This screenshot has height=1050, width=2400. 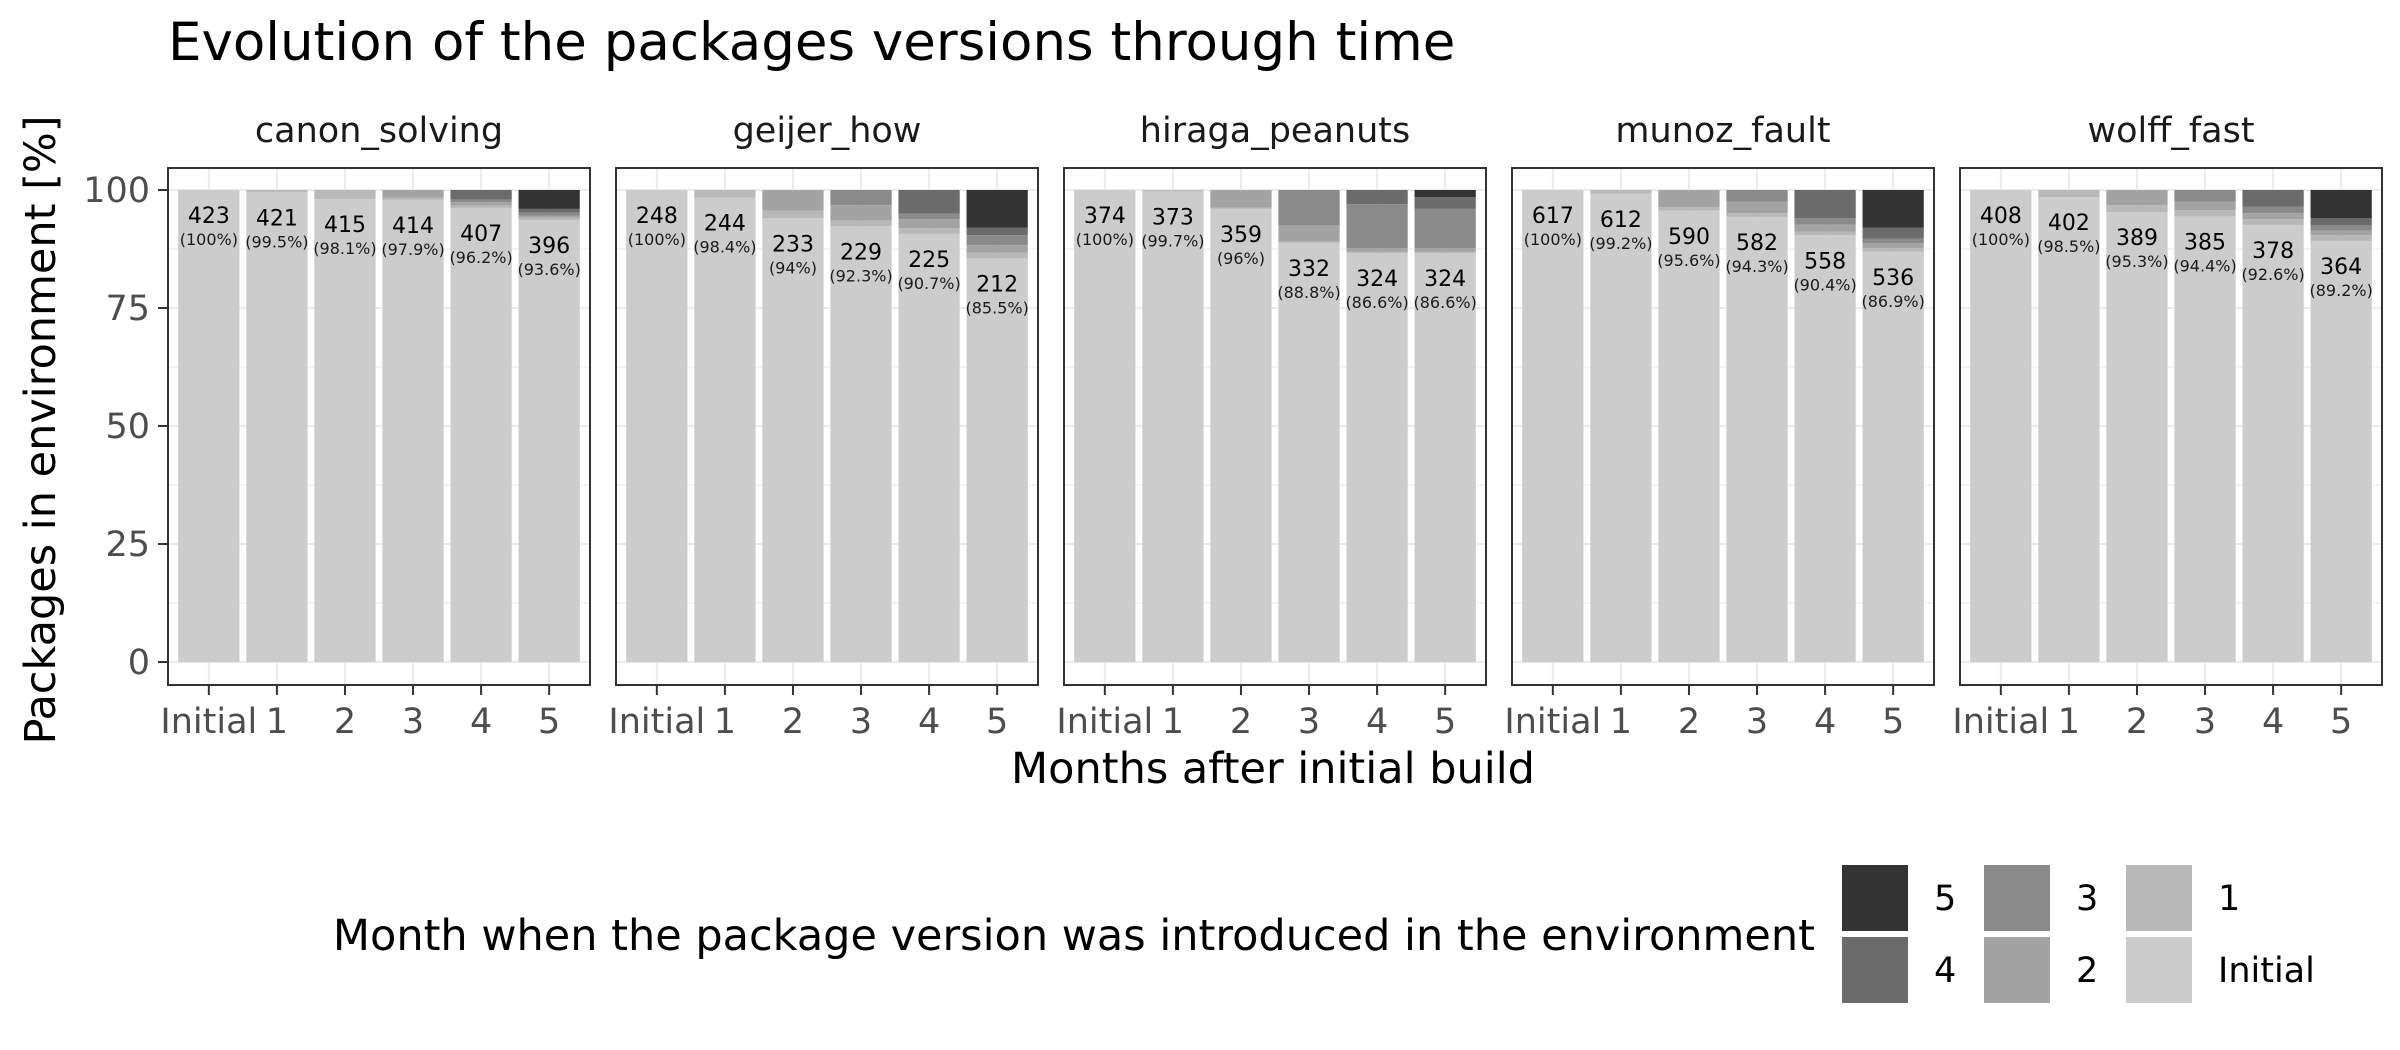 I want to click on bar-count-label: 229, so click(x=861, y=252).